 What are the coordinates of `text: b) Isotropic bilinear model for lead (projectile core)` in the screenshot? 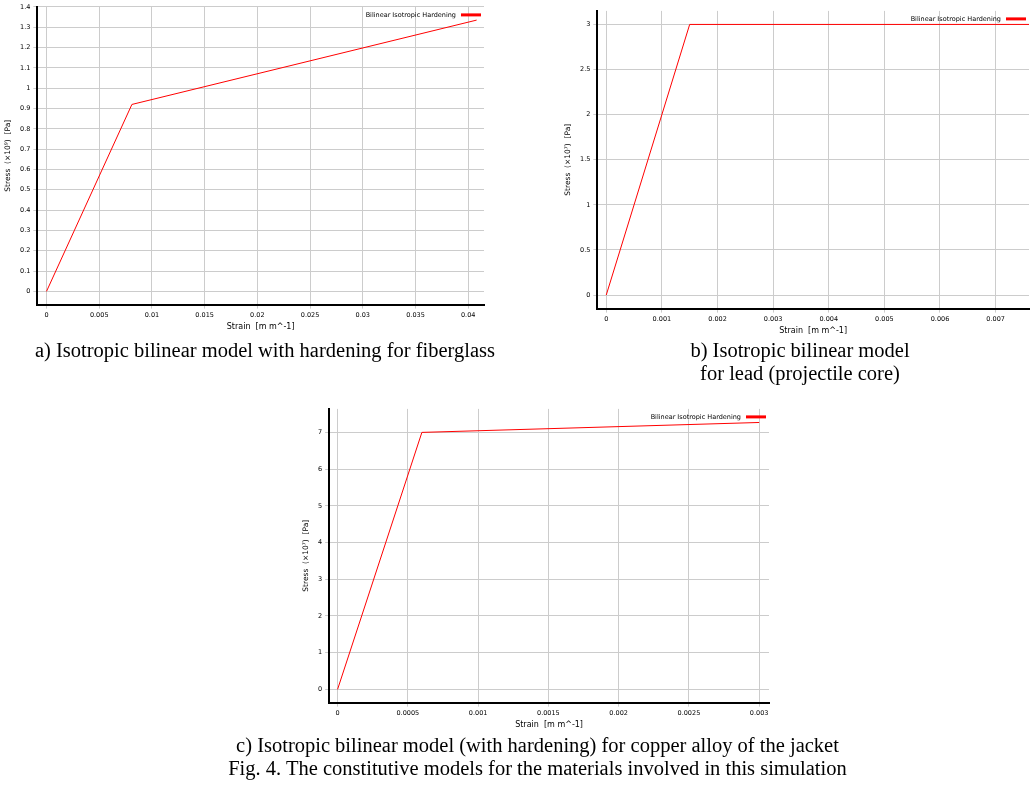 It's located at (800, 362).